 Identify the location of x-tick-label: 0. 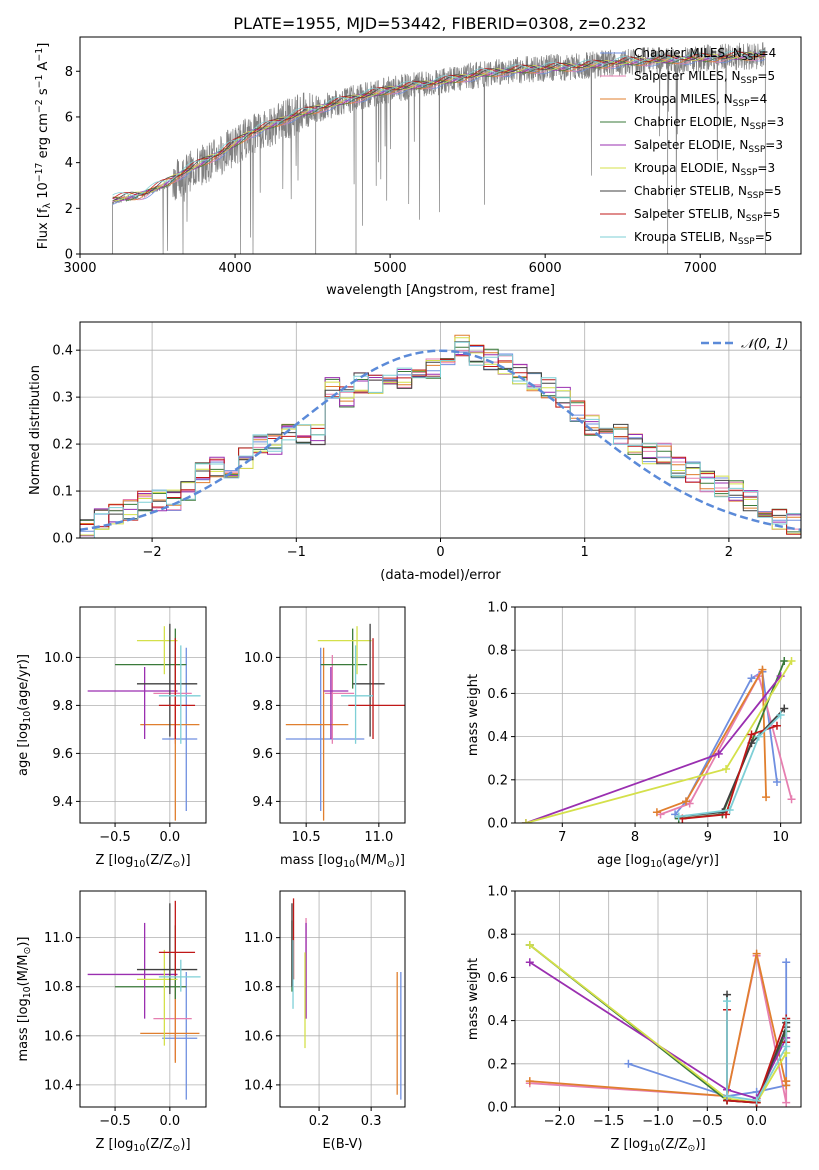
(440, 552).